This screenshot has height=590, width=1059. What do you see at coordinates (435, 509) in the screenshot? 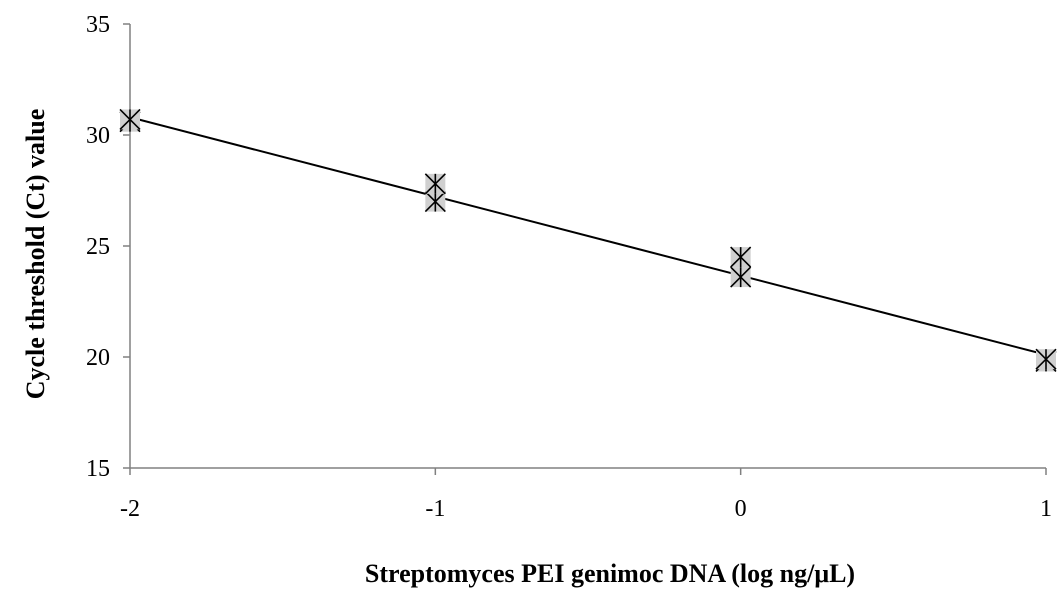
I see `x-tick-label: -1` at bounding box center [435, 509].